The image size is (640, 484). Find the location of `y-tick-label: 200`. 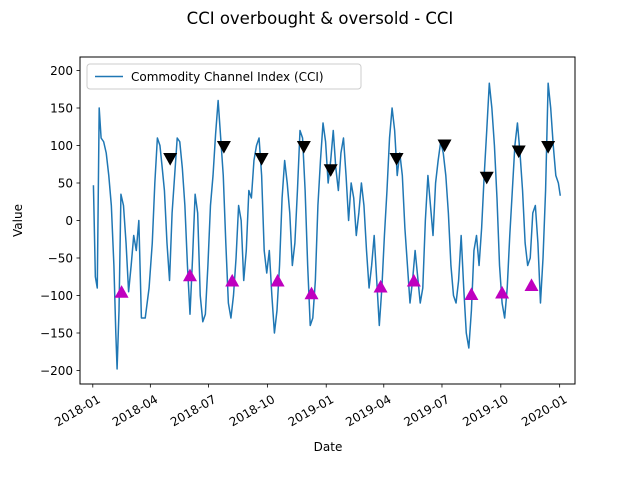

y-tick-label: 200 is located at coordinates (61, 71).